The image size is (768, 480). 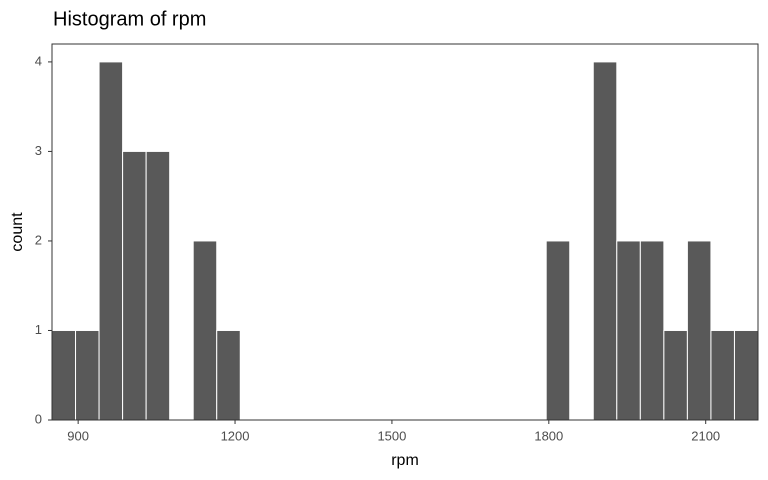 I want to click on chart-title: Histogram of rpm, so click(x=129, y=19).